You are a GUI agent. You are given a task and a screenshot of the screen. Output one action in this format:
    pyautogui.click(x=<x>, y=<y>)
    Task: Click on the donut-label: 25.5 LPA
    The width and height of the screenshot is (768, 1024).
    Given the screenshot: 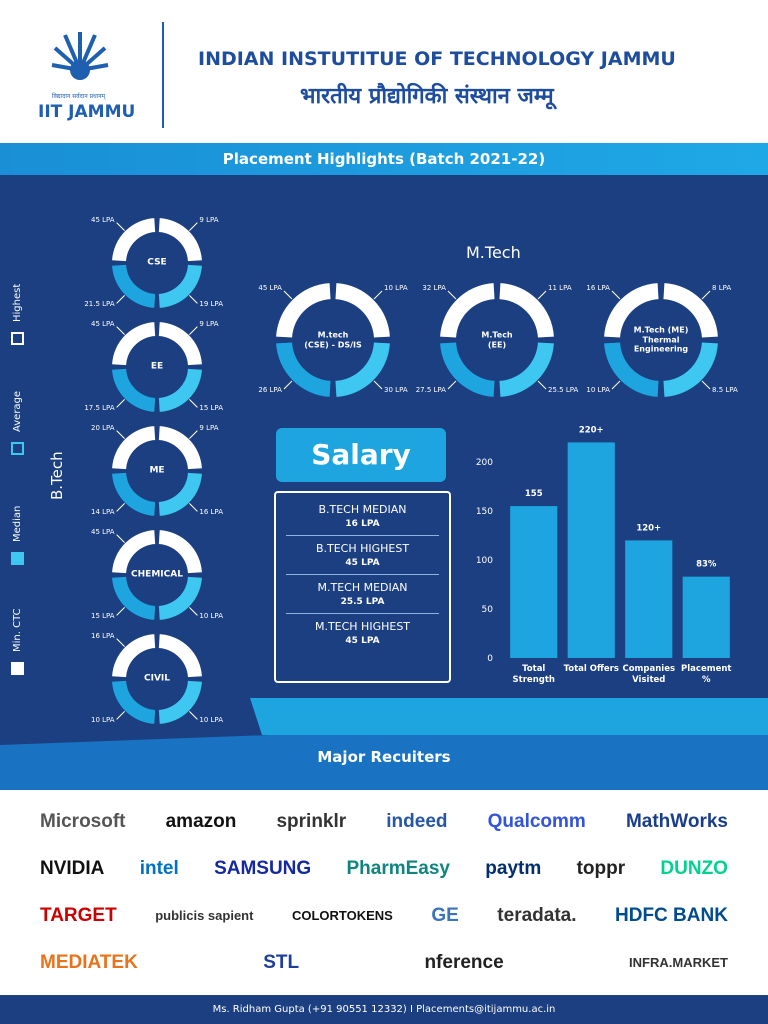 What is the action you would take?
    pyautogui.click(x=563, y=390)
    